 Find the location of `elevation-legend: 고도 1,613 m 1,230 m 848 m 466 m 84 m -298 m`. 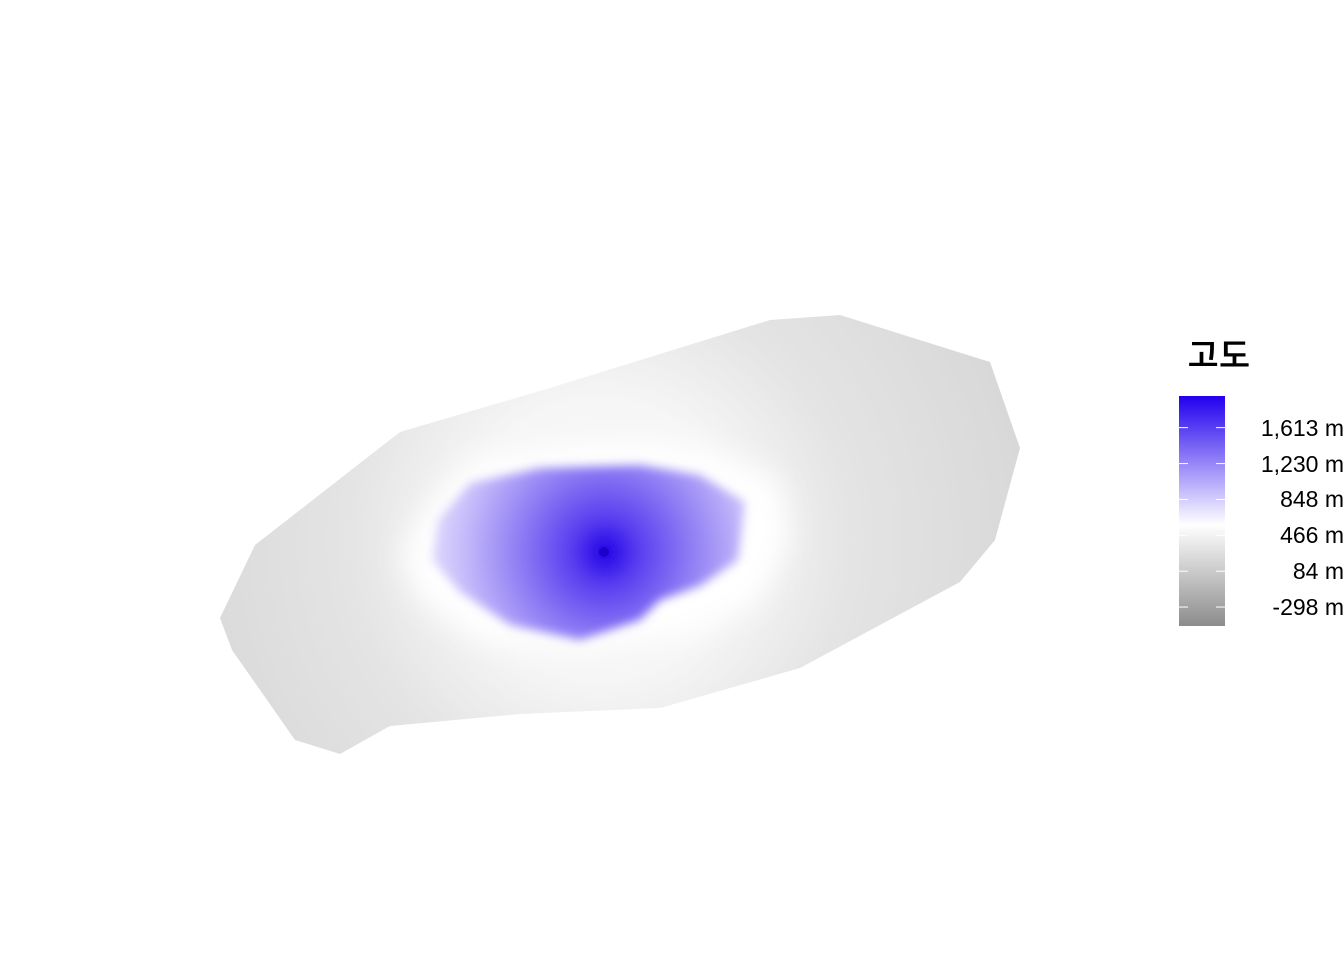

elevation-legend: 고도 1,613 m 1,230 m 848 m 466 m 84 m -298 m is located at coordinates (1260, 485).